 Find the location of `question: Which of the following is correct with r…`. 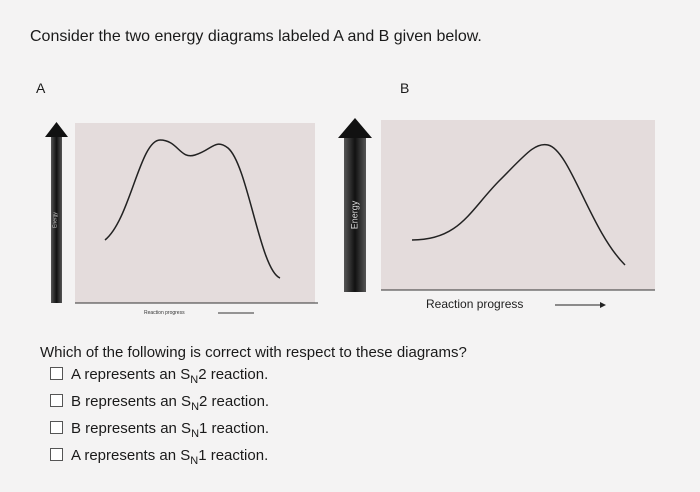

question: Which of the following is correct with r… is located at coordinates (253, 352).